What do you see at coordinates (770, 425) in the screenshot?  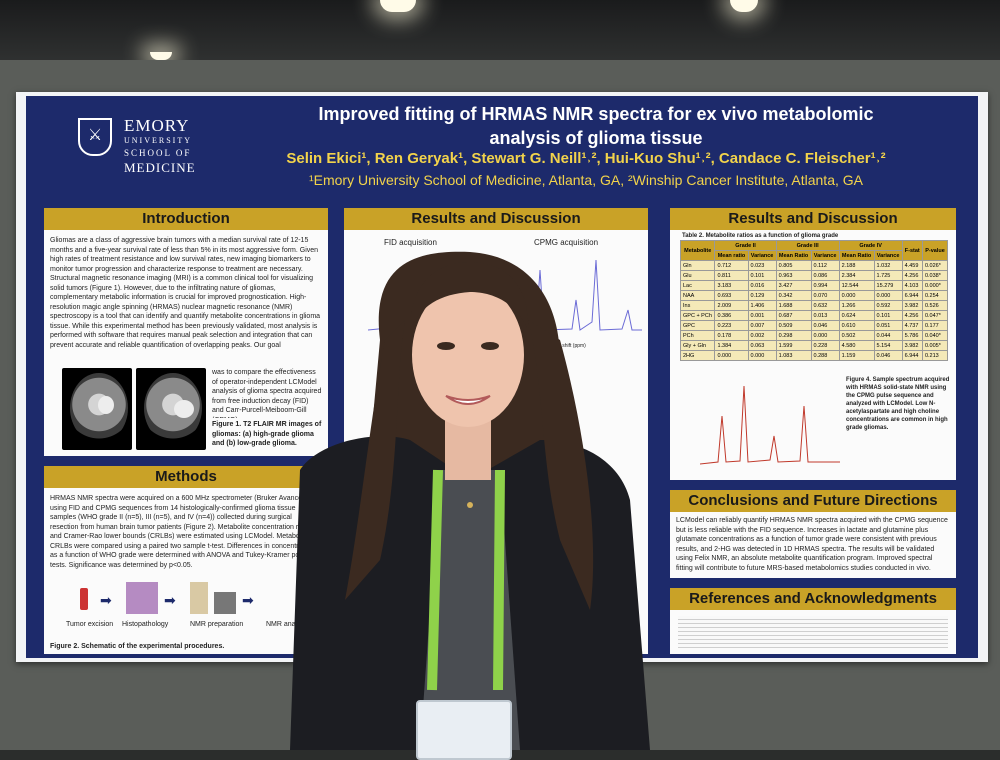 I see `figure4-spectrum` at bounding box center [770, 425].